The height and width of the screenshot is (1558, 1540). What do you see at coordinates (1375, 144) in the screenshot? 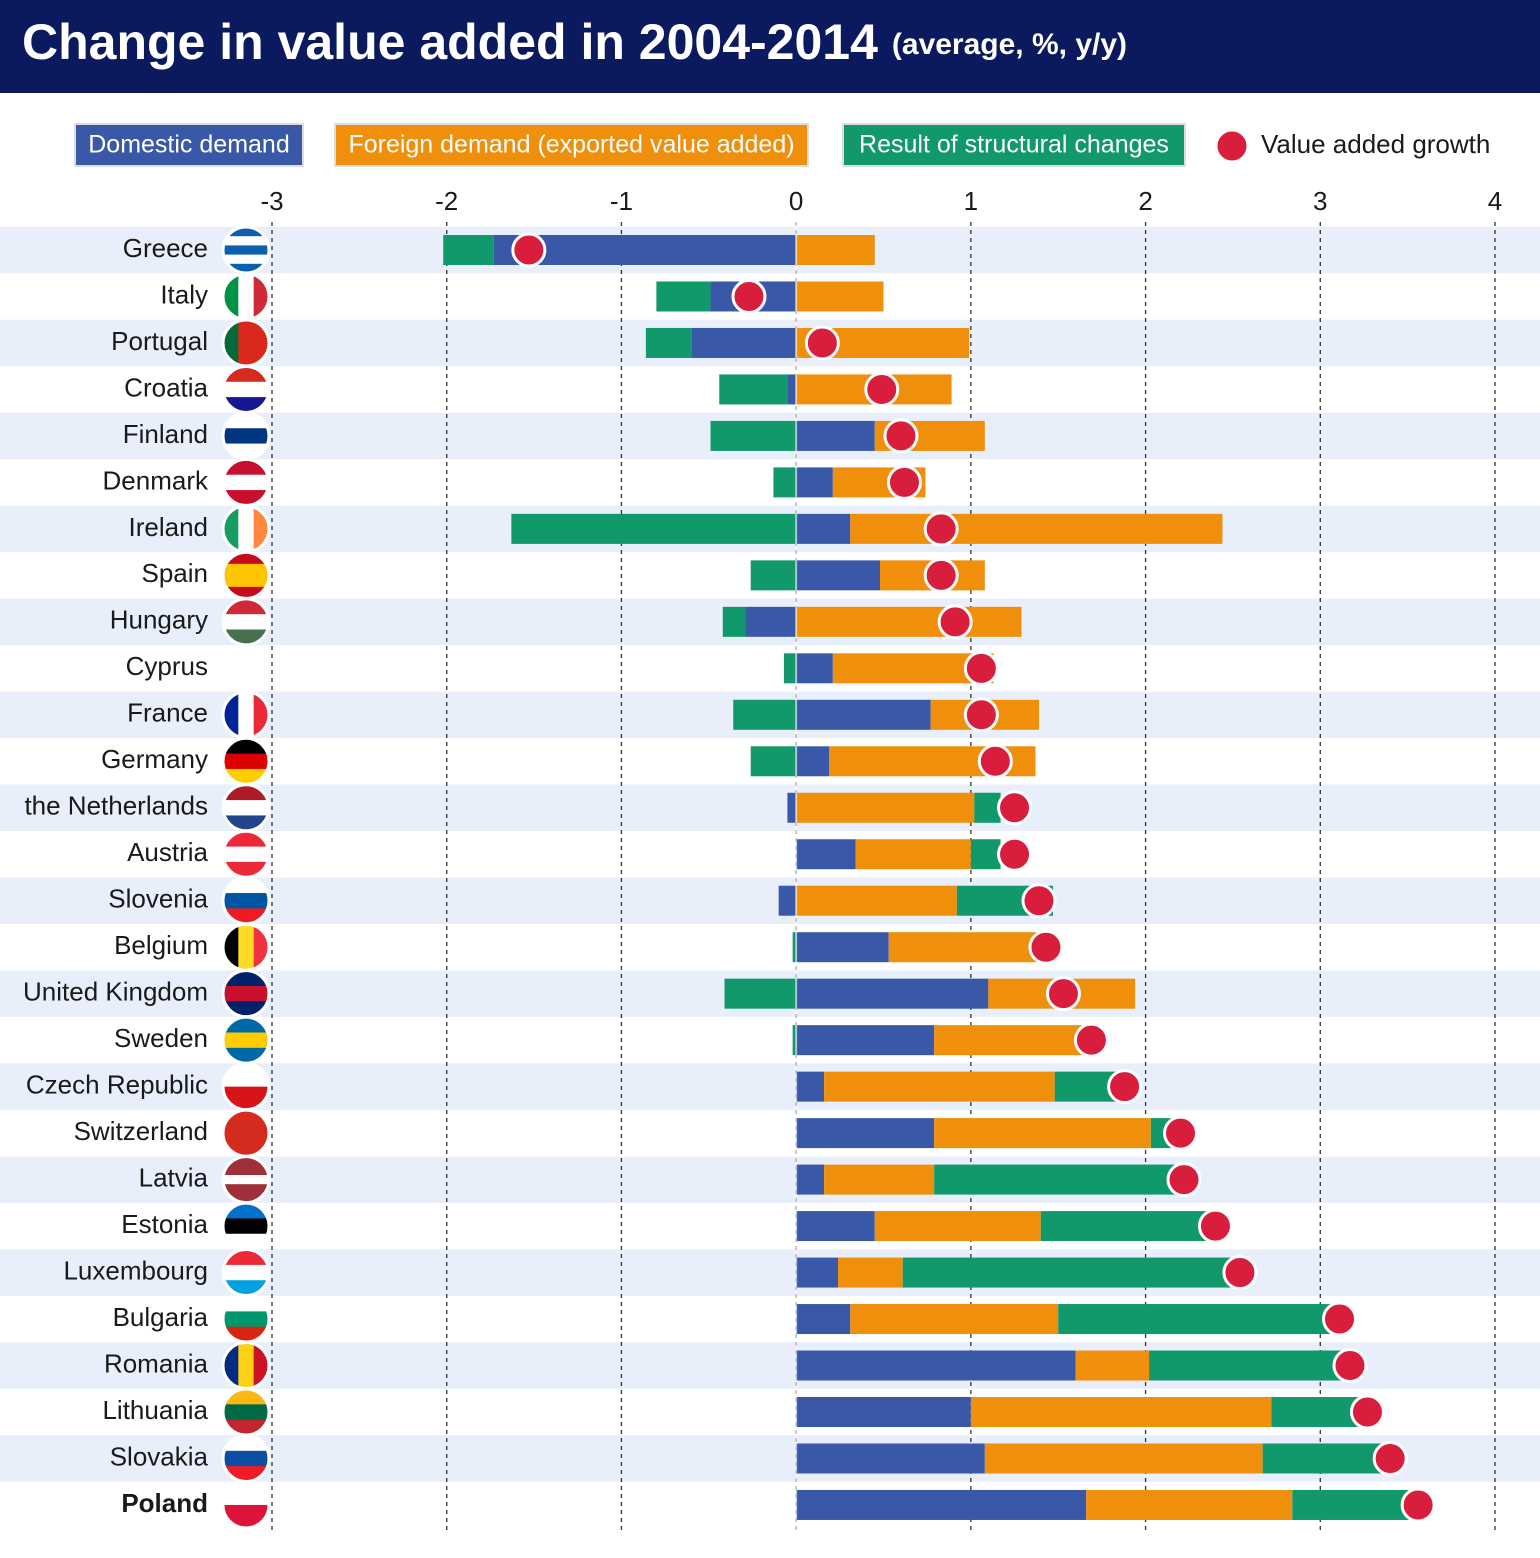
I see `legend-label: Value added growth` at bounding box center [1375, 144].